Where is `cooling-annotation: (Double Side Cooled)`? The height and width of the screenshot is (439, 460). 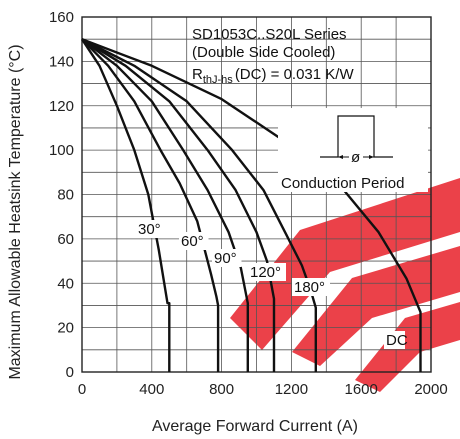
cooling-annotation: (Double Side Cooled) is located at coordinates (263, 52).